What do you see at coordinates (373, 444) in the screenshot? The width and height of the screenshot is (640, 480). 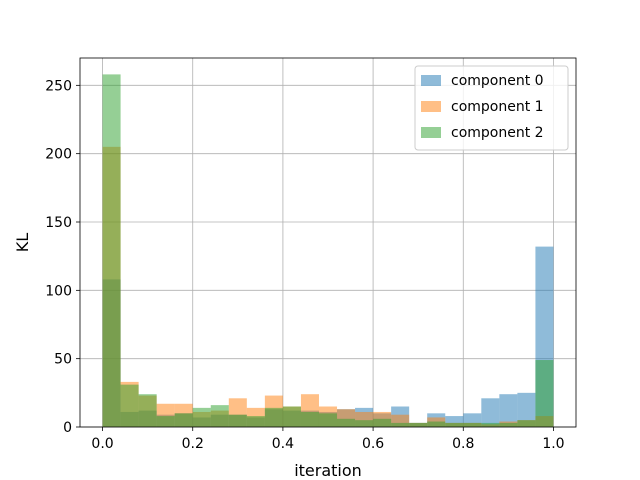 I see `x-tick-label: 0.6` at bounding box center [373, 444].